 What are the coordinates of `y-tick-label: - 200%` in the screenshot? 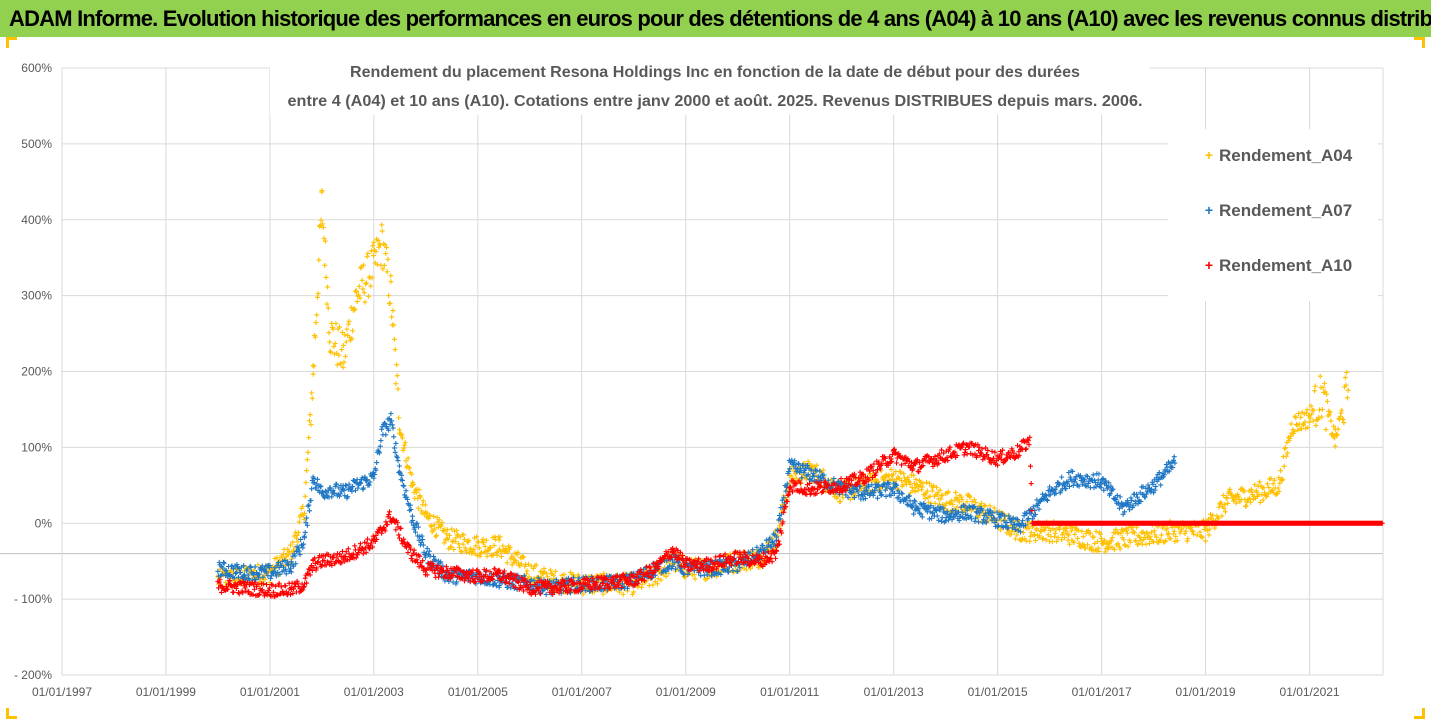 It's located at (33, 675).